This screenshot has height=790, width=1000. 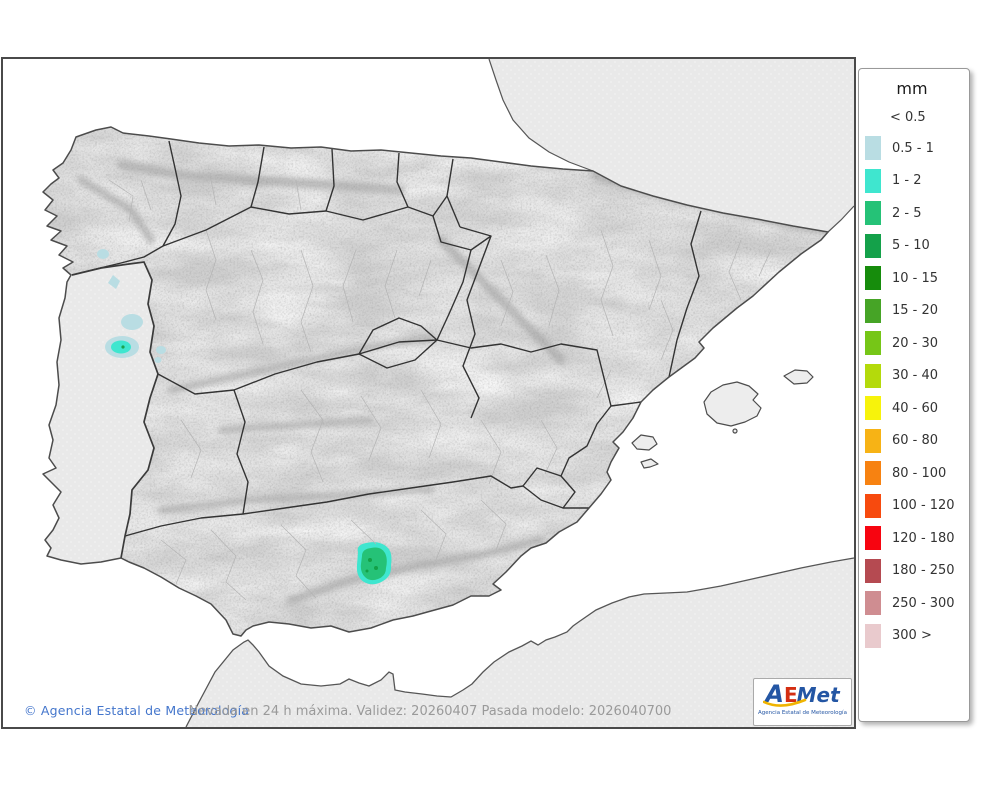 I want to click on legend-entry: 1 - 2, so click(x=917, y=181).